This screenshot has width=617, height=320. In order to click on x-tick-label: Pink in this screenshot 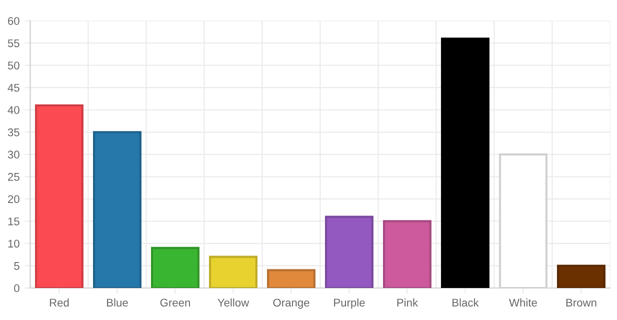, I will do `click(407, 302)`.